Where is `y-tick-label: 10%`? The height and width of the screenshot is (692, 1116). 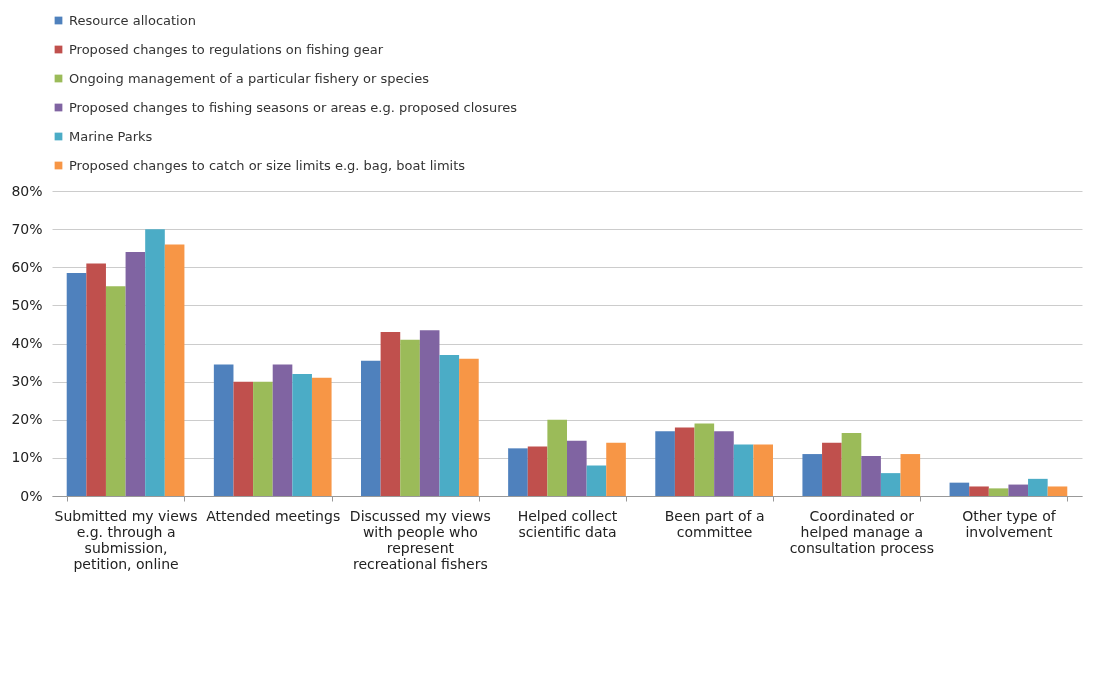 y-tick-label: 10% is located at coordinates (27, 457).